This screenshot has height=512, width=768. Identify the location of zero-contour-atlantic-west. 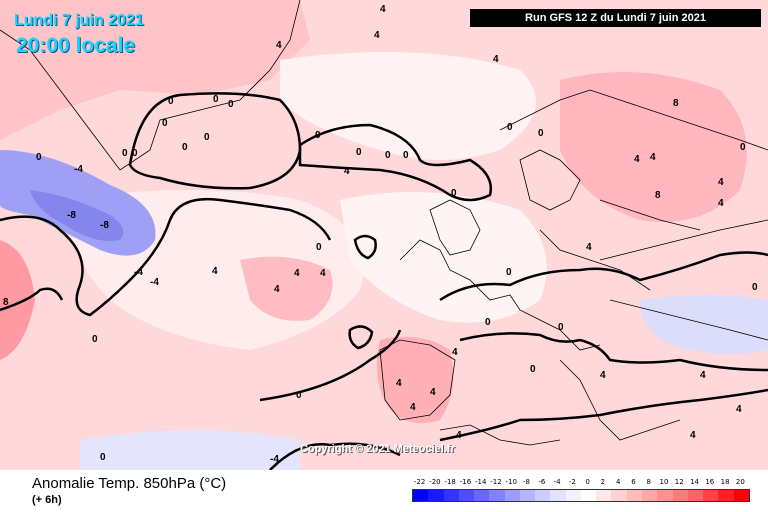
(166, 257).